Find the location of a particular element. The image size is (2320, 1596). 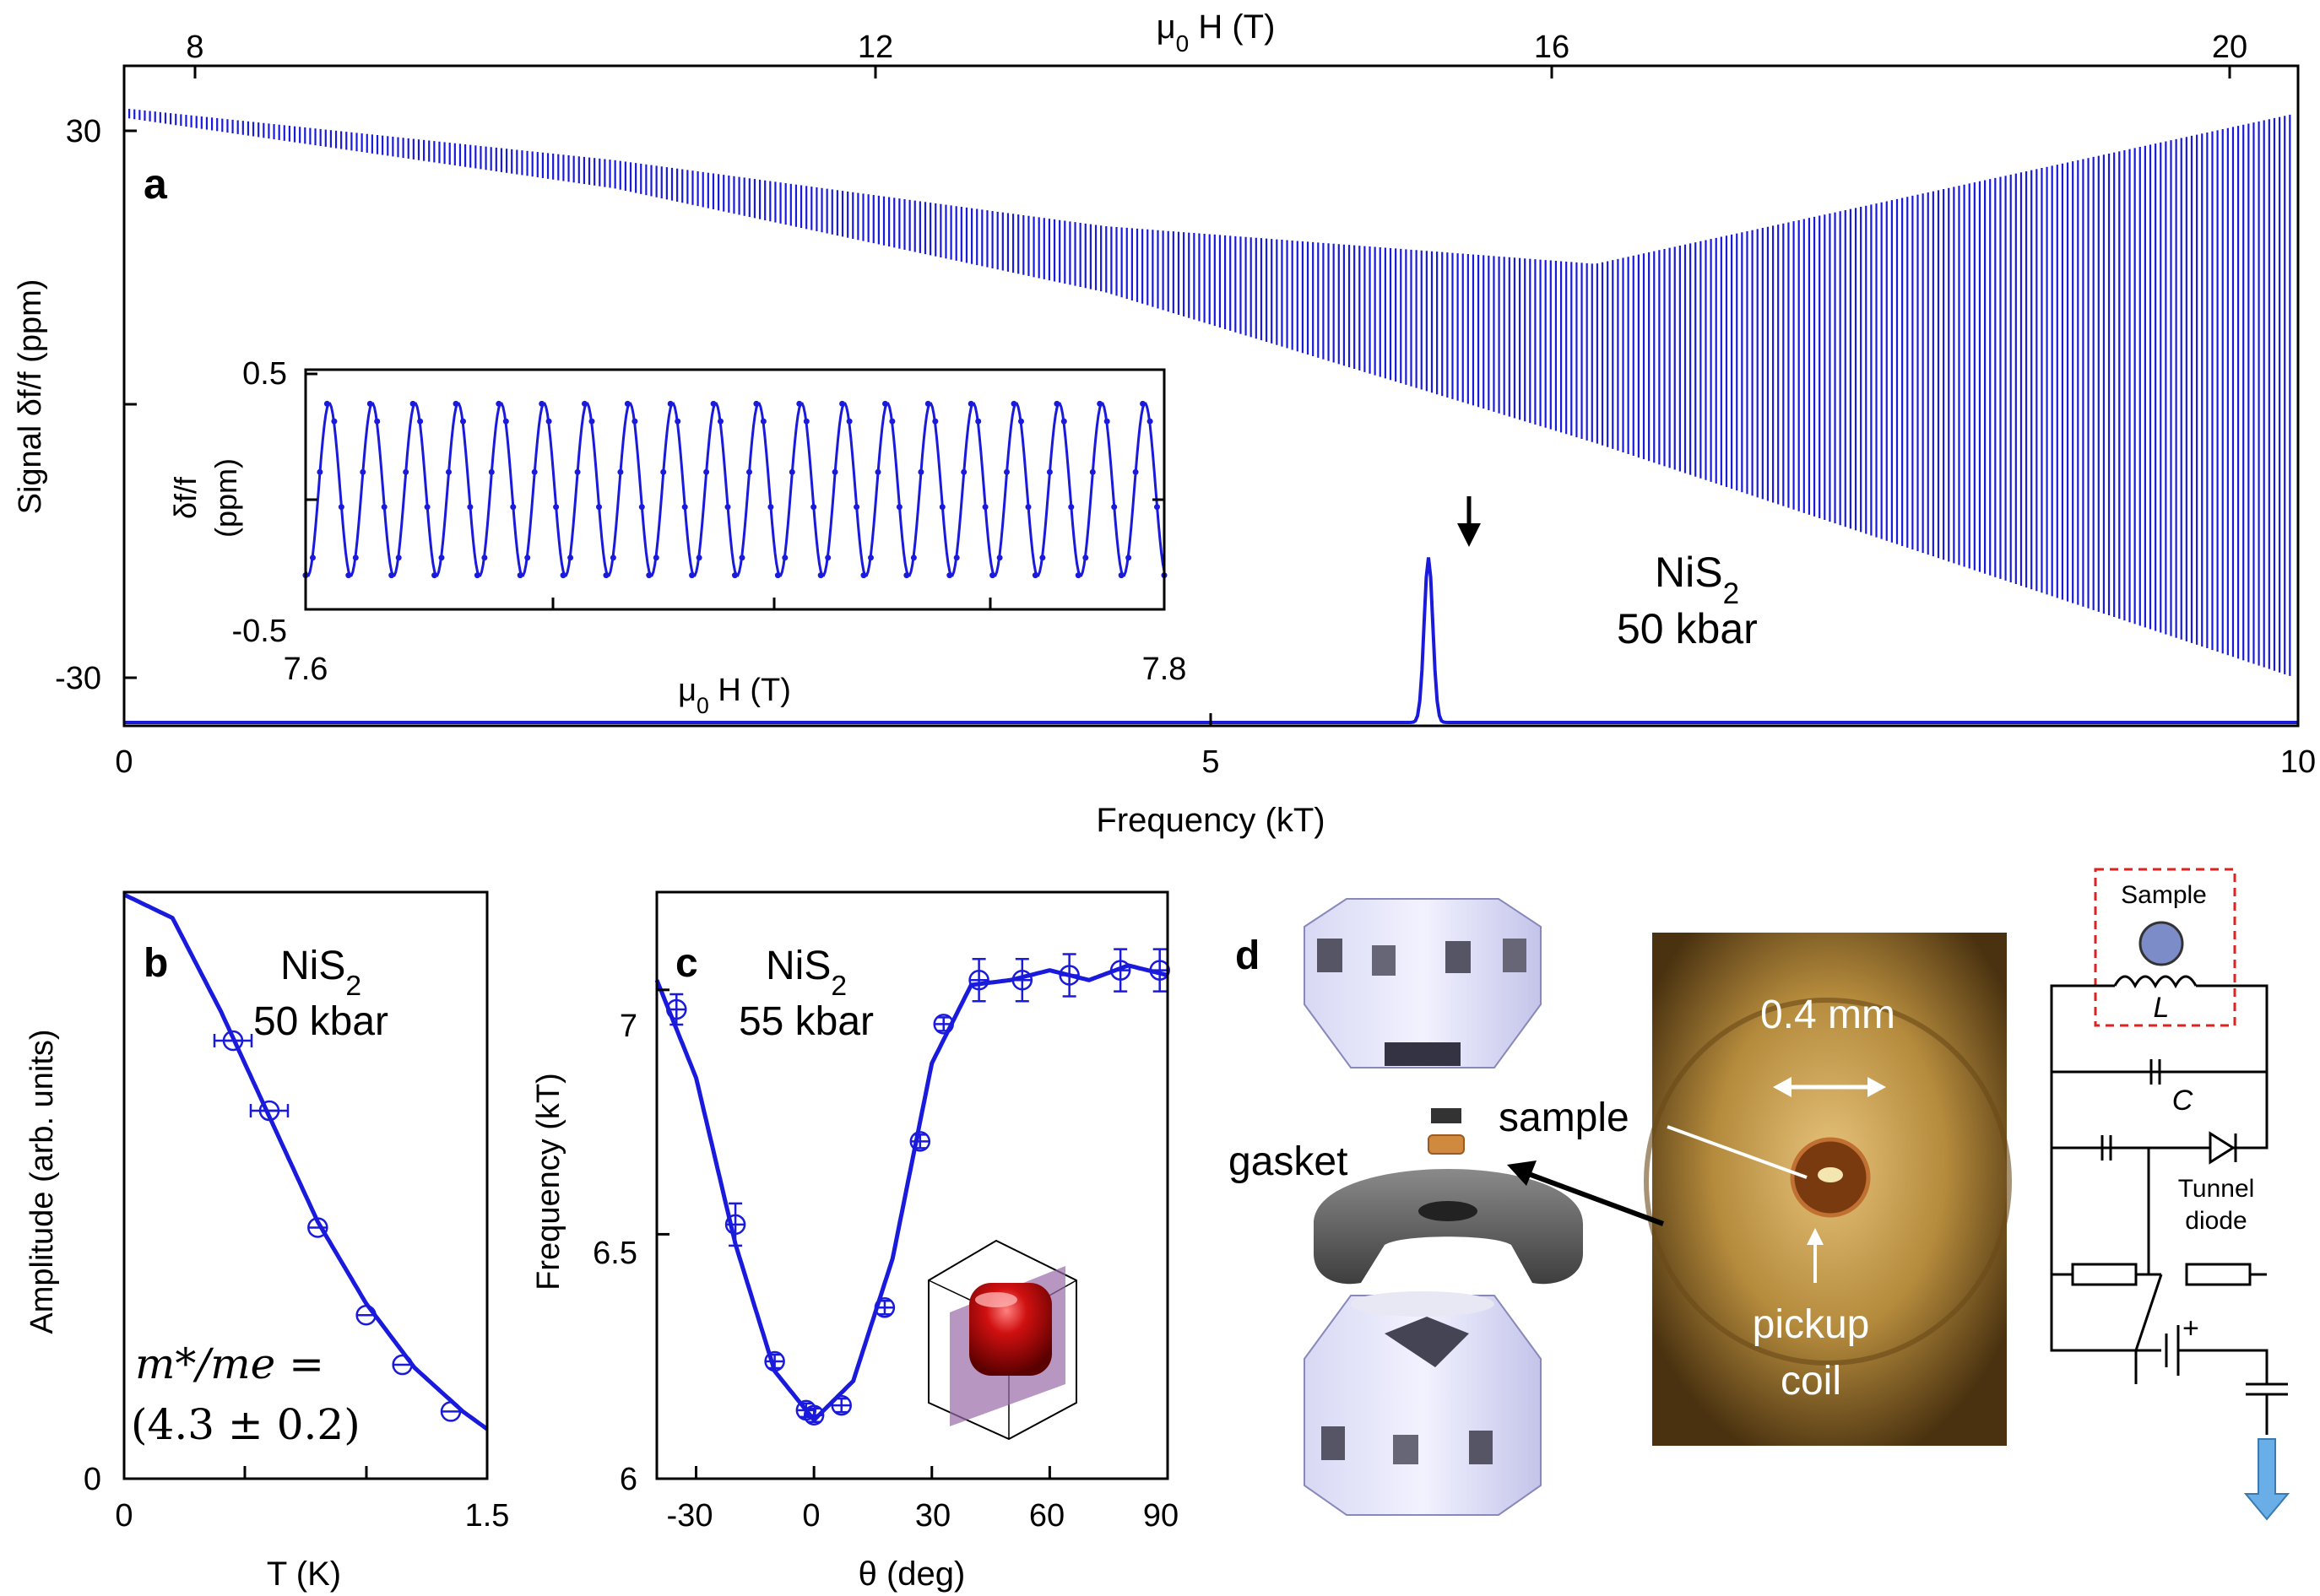

tunnel-diode-symbol is located at coordinates (2223, 1148).